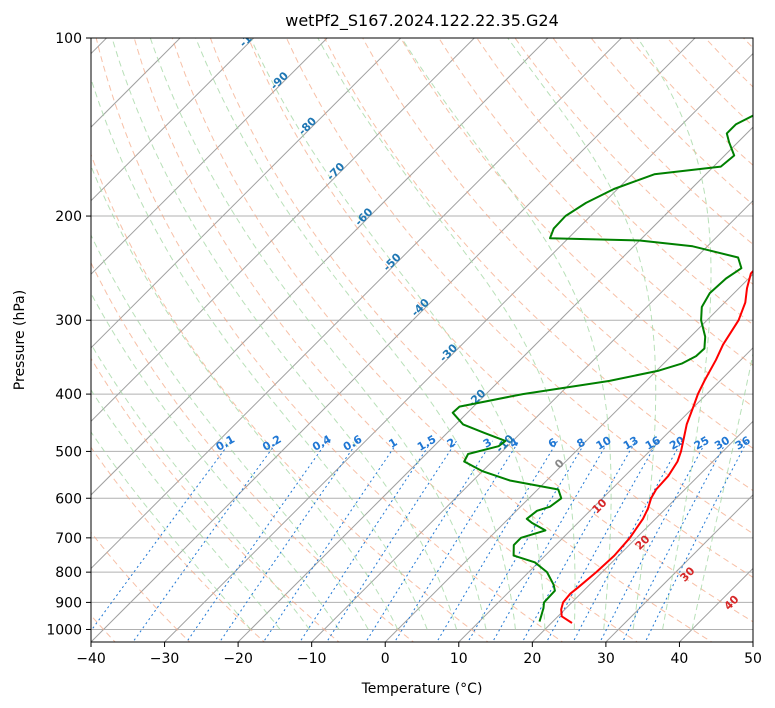  What do you see at coordinates (68, 573) in the screenshot?
I see `y-tick-label: 800` at bounding box center [68, 573].